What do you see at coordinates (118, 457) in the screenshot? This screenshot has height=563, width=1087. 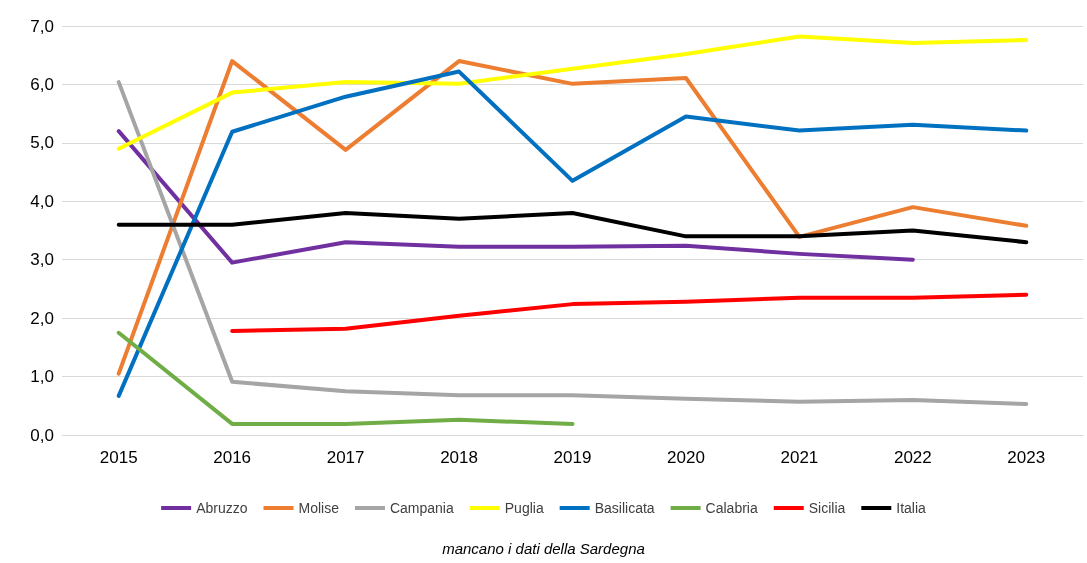 I see `x-tick-label: 2015` at bounding box center [118, 457].